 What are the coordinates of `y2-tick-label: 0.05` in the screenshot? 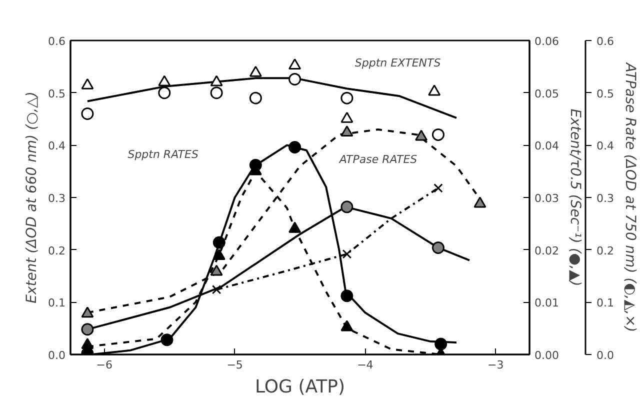 It's located at (546, 93).